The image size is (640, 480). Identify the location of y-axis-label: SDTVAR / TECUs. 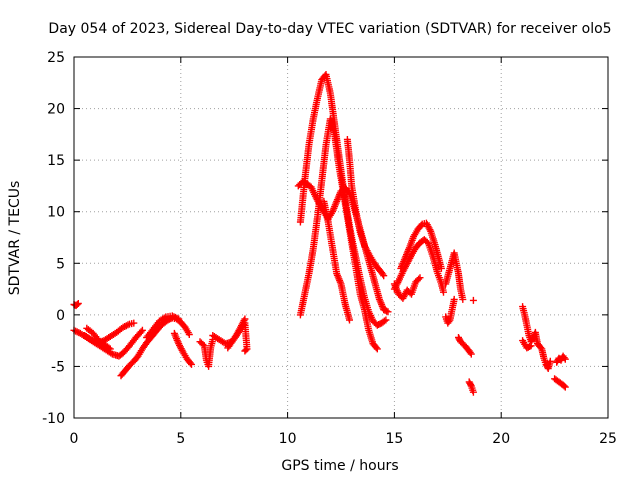
(15, 238).